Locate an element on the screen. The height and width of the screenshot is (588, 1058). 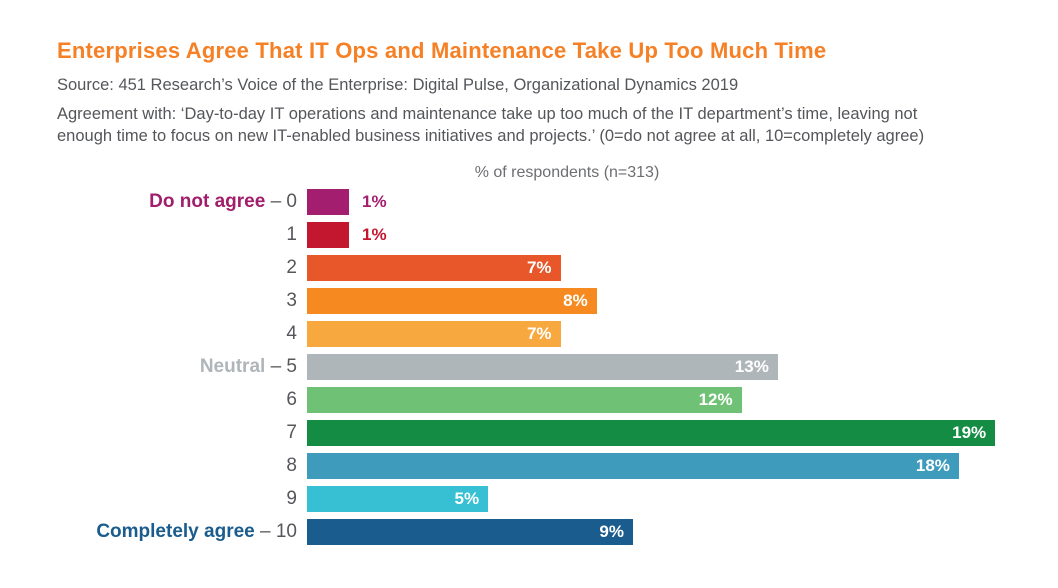
chart-row: 3 8% is located at coordinates (528, 300).